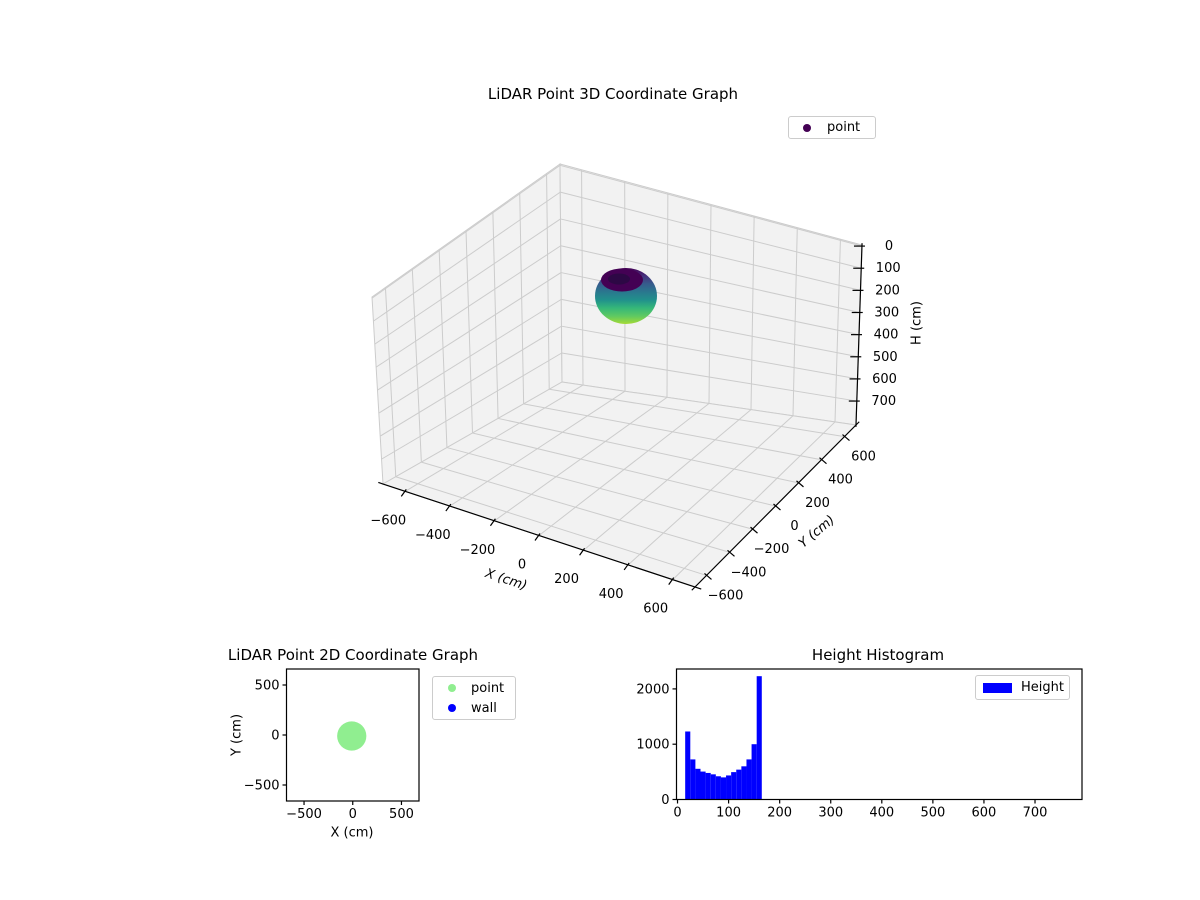  I want to click on point-cloud-2d, so click(352, 736).